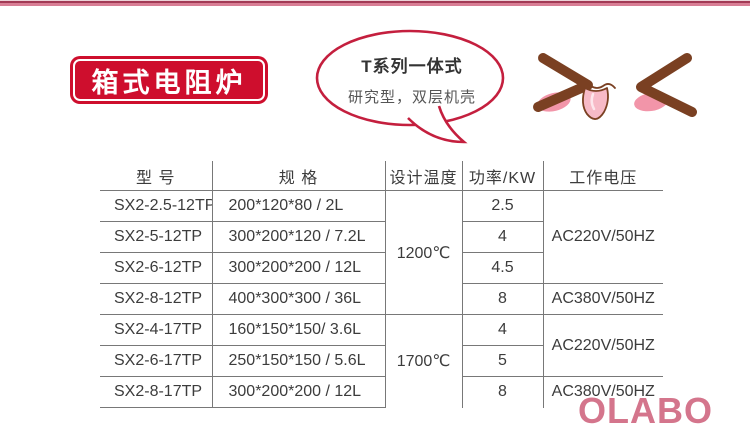  What do you see at coordinates (412, 66) in the screenshot?
I see `bubble-line1: T系列一体式` at bounding box center [412, 66].